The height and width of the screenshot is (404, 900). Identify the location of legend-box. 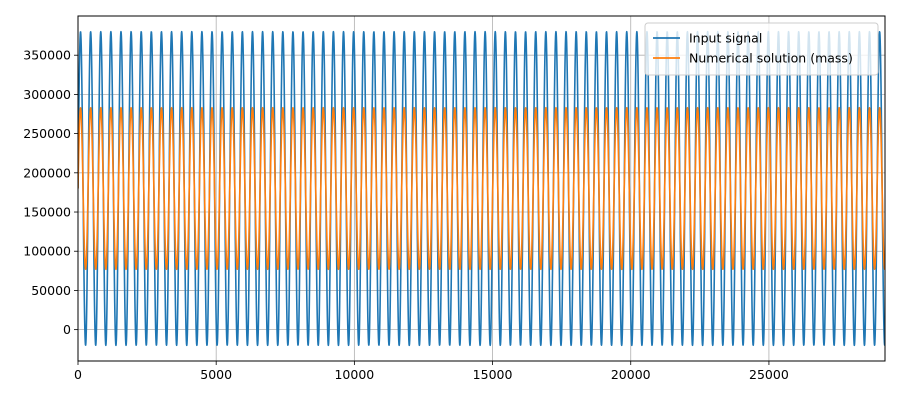
(761, 49).